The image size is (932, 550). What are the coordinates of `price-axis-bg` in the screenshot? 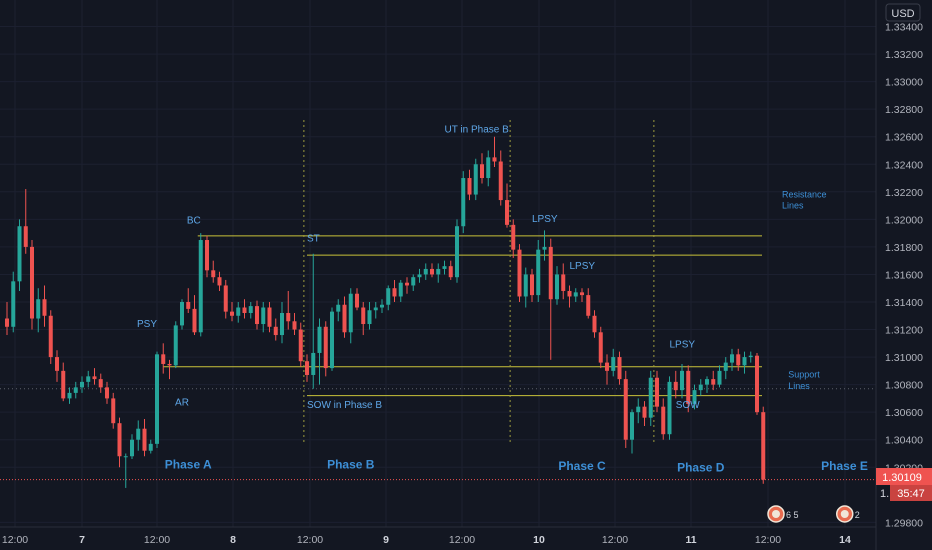 It's located at (904, 275).